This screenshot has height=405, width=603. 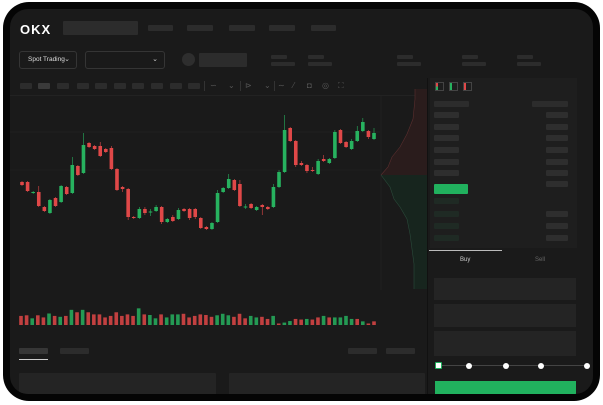 What do you see at coordinates (213, 85) in the screenshot?
I see `indicator-icon: ∽` at bounding box center [213, 85].